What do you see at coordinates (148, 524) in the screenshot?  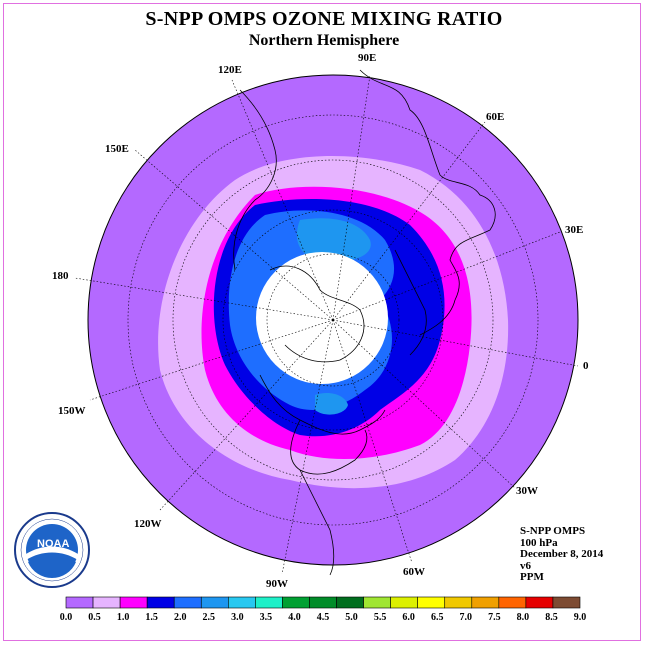 I see `lon-label-120w: 120W` at bounding box center [148, 524].